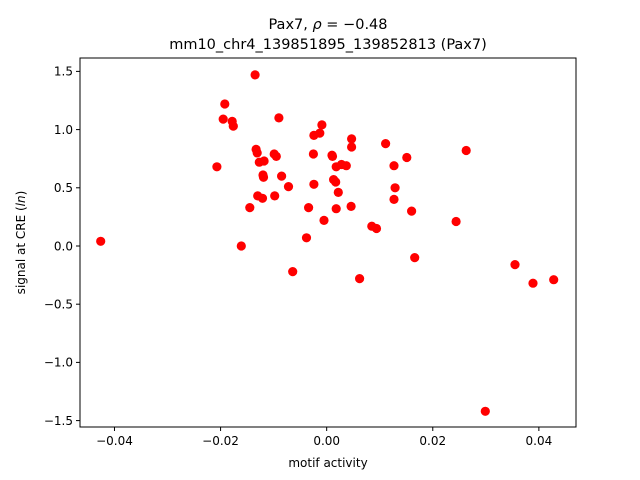  Describe the element at coordinates (21, 250) in the screenshot. I see `y-axis-label-prefix: signal at CRE (` at that location.